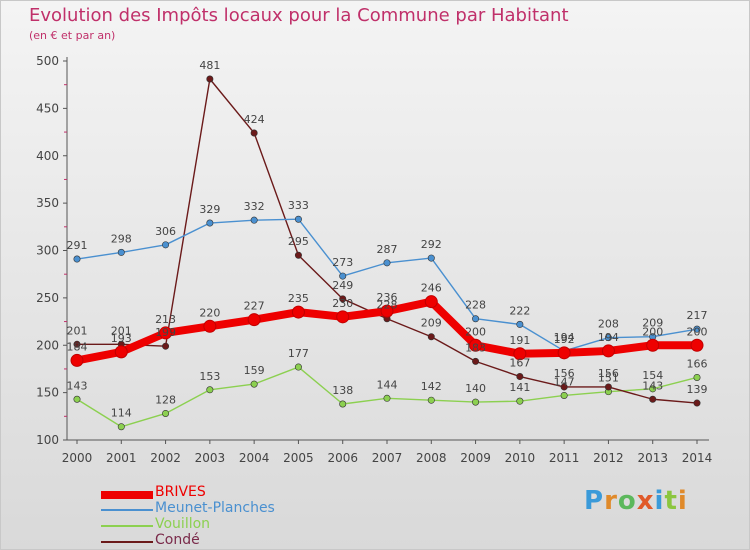 The image size is (750, 550). Describe the element at coordinates (180, 492) in the screenshot. I see `legend-label-brives: BRIVES` at that location.